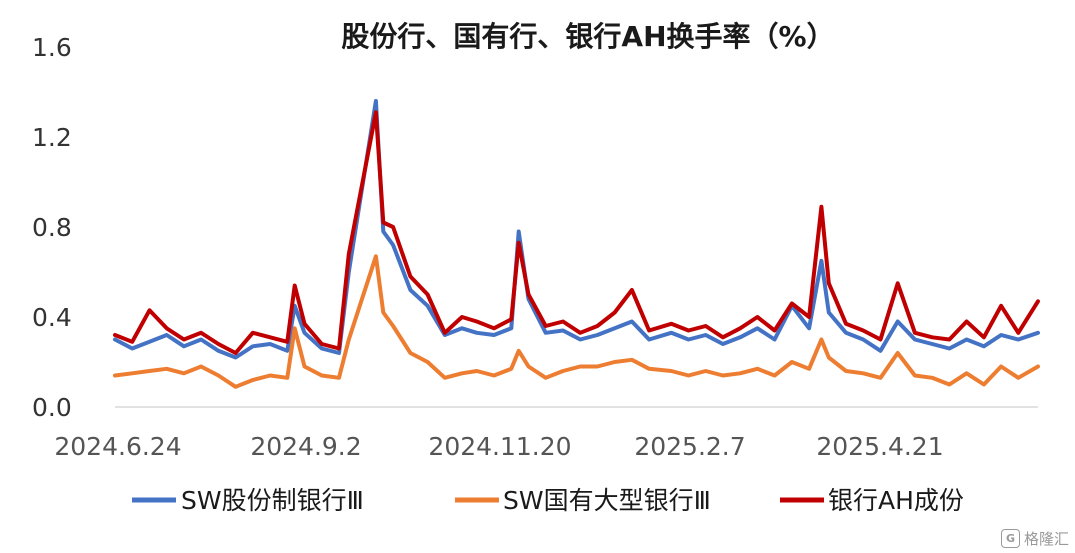  What do you see at coordinates (896, 500) in the screenshot?
I see `legend-label: 银行AH成份` at bounding box center [896, 500].